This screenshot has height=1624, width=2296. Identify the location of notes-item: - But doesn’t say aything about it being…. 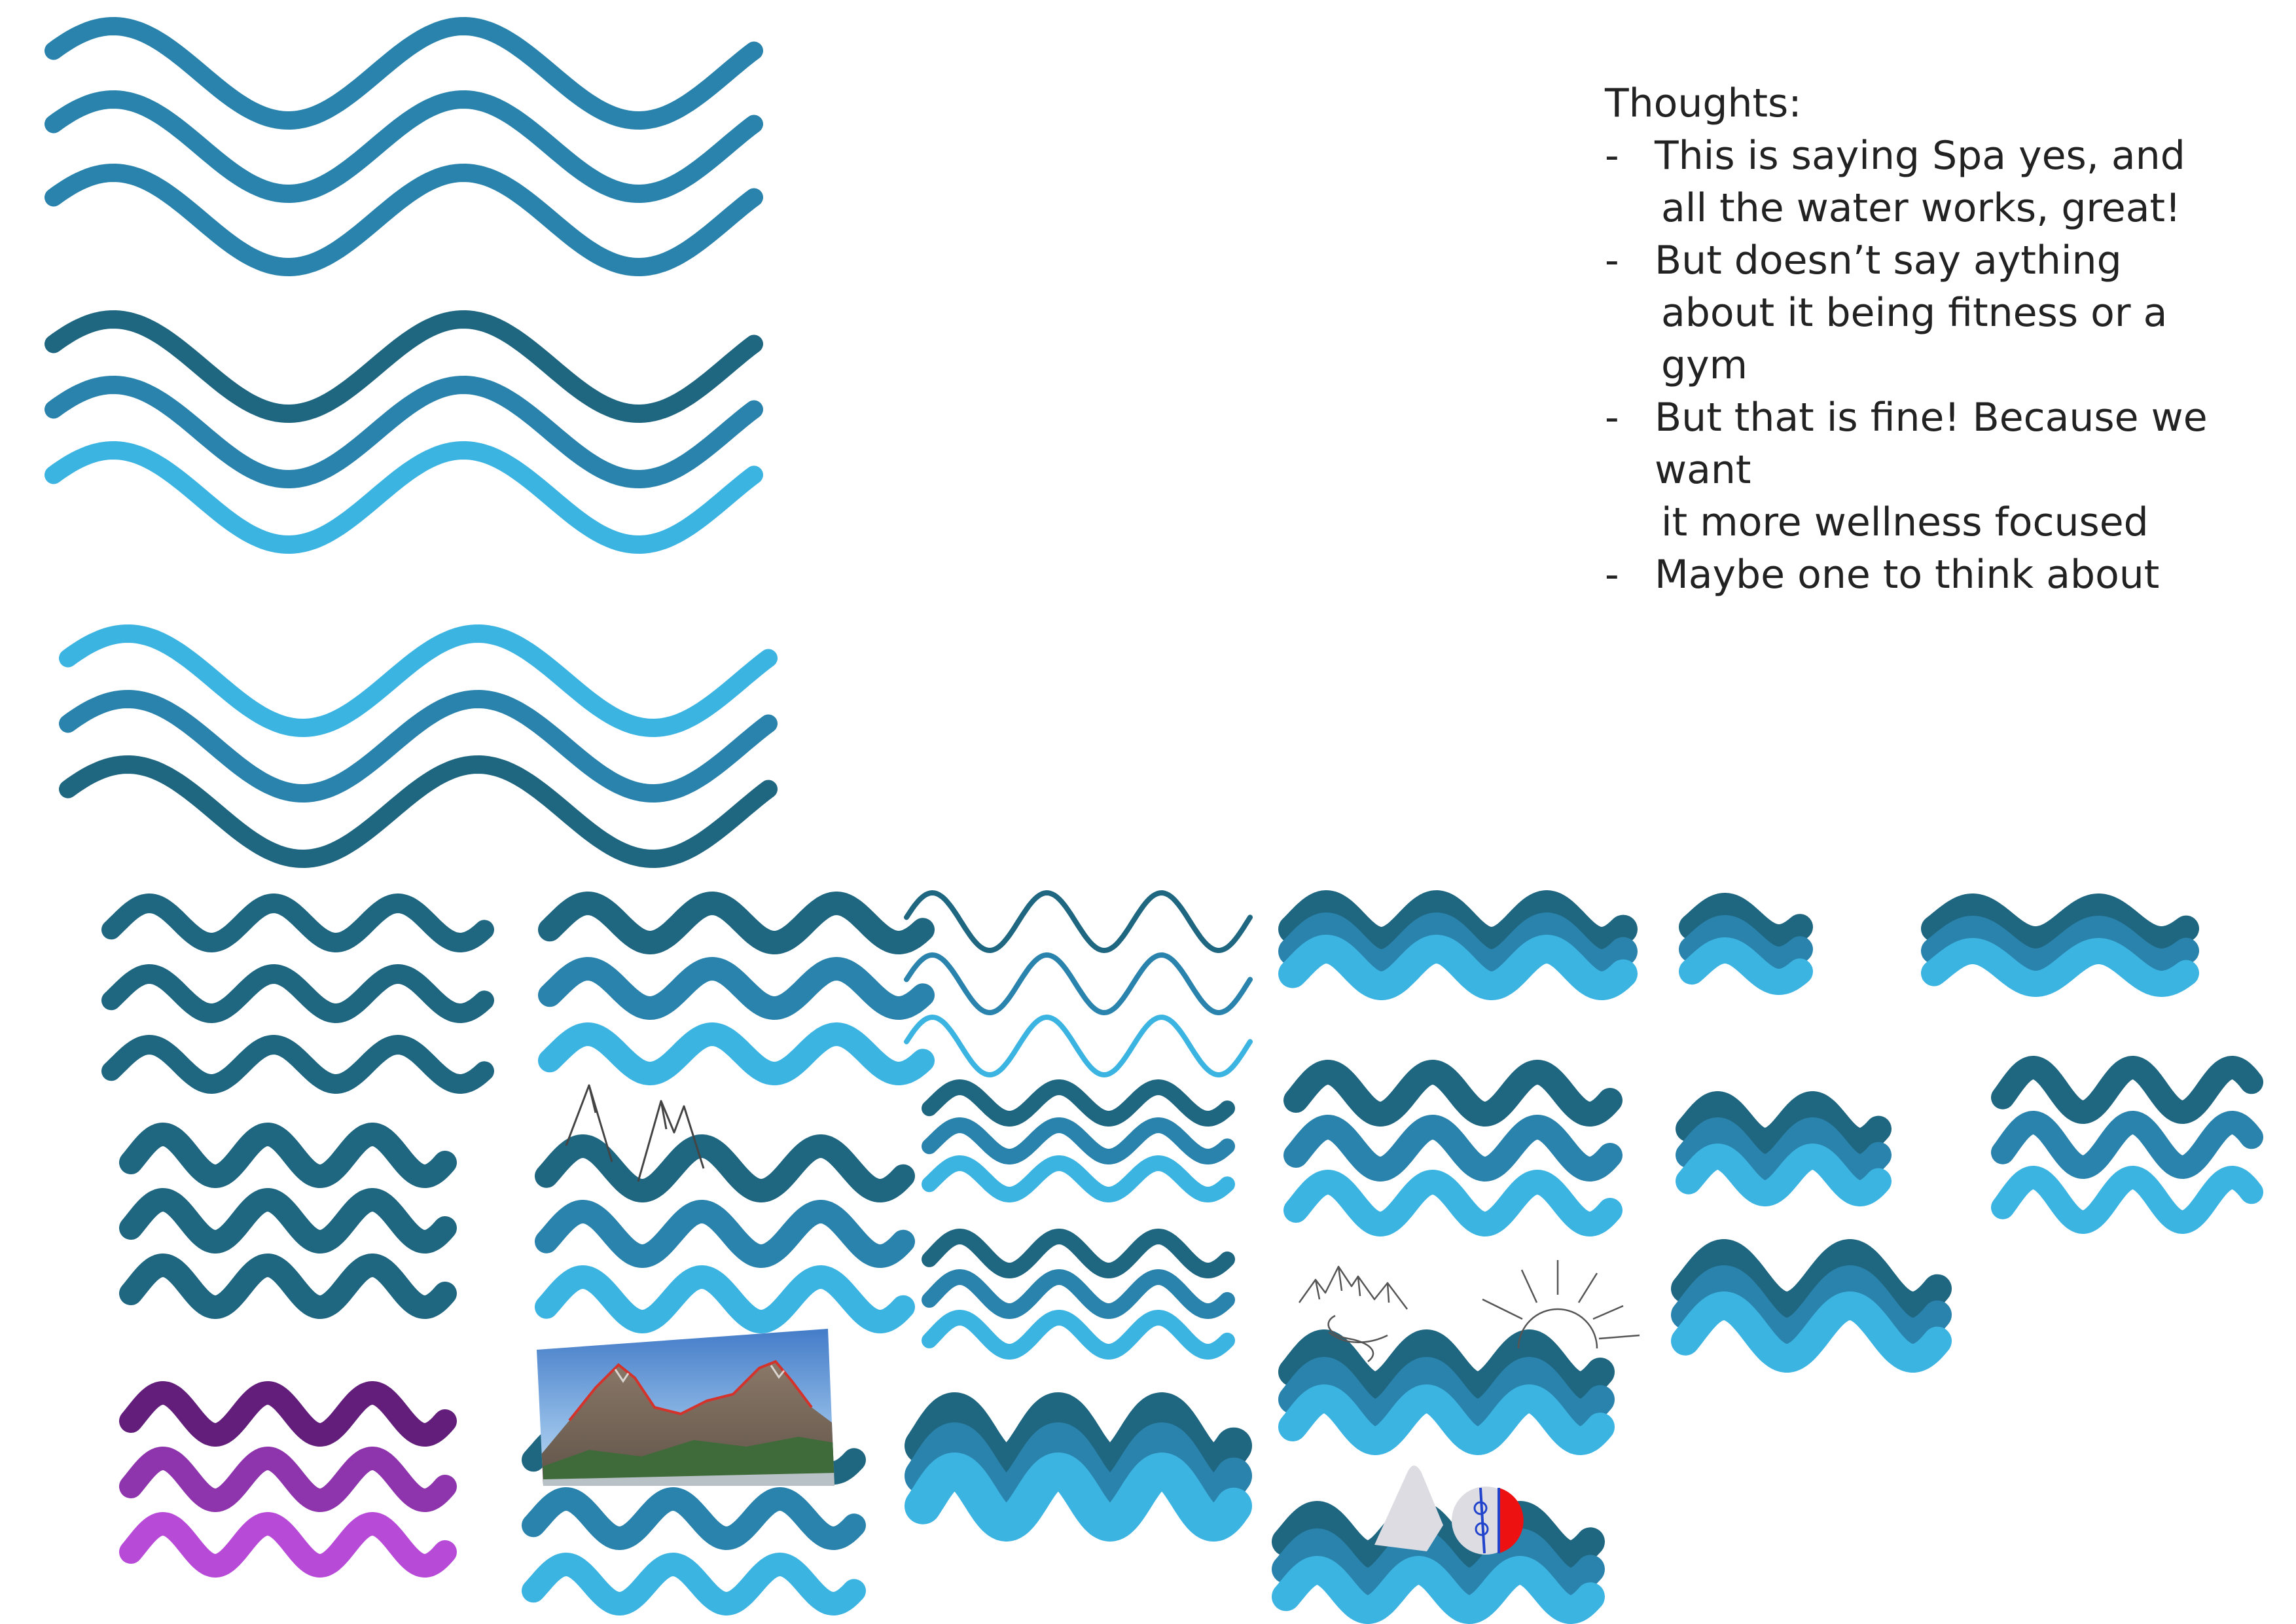
(1932, 312).